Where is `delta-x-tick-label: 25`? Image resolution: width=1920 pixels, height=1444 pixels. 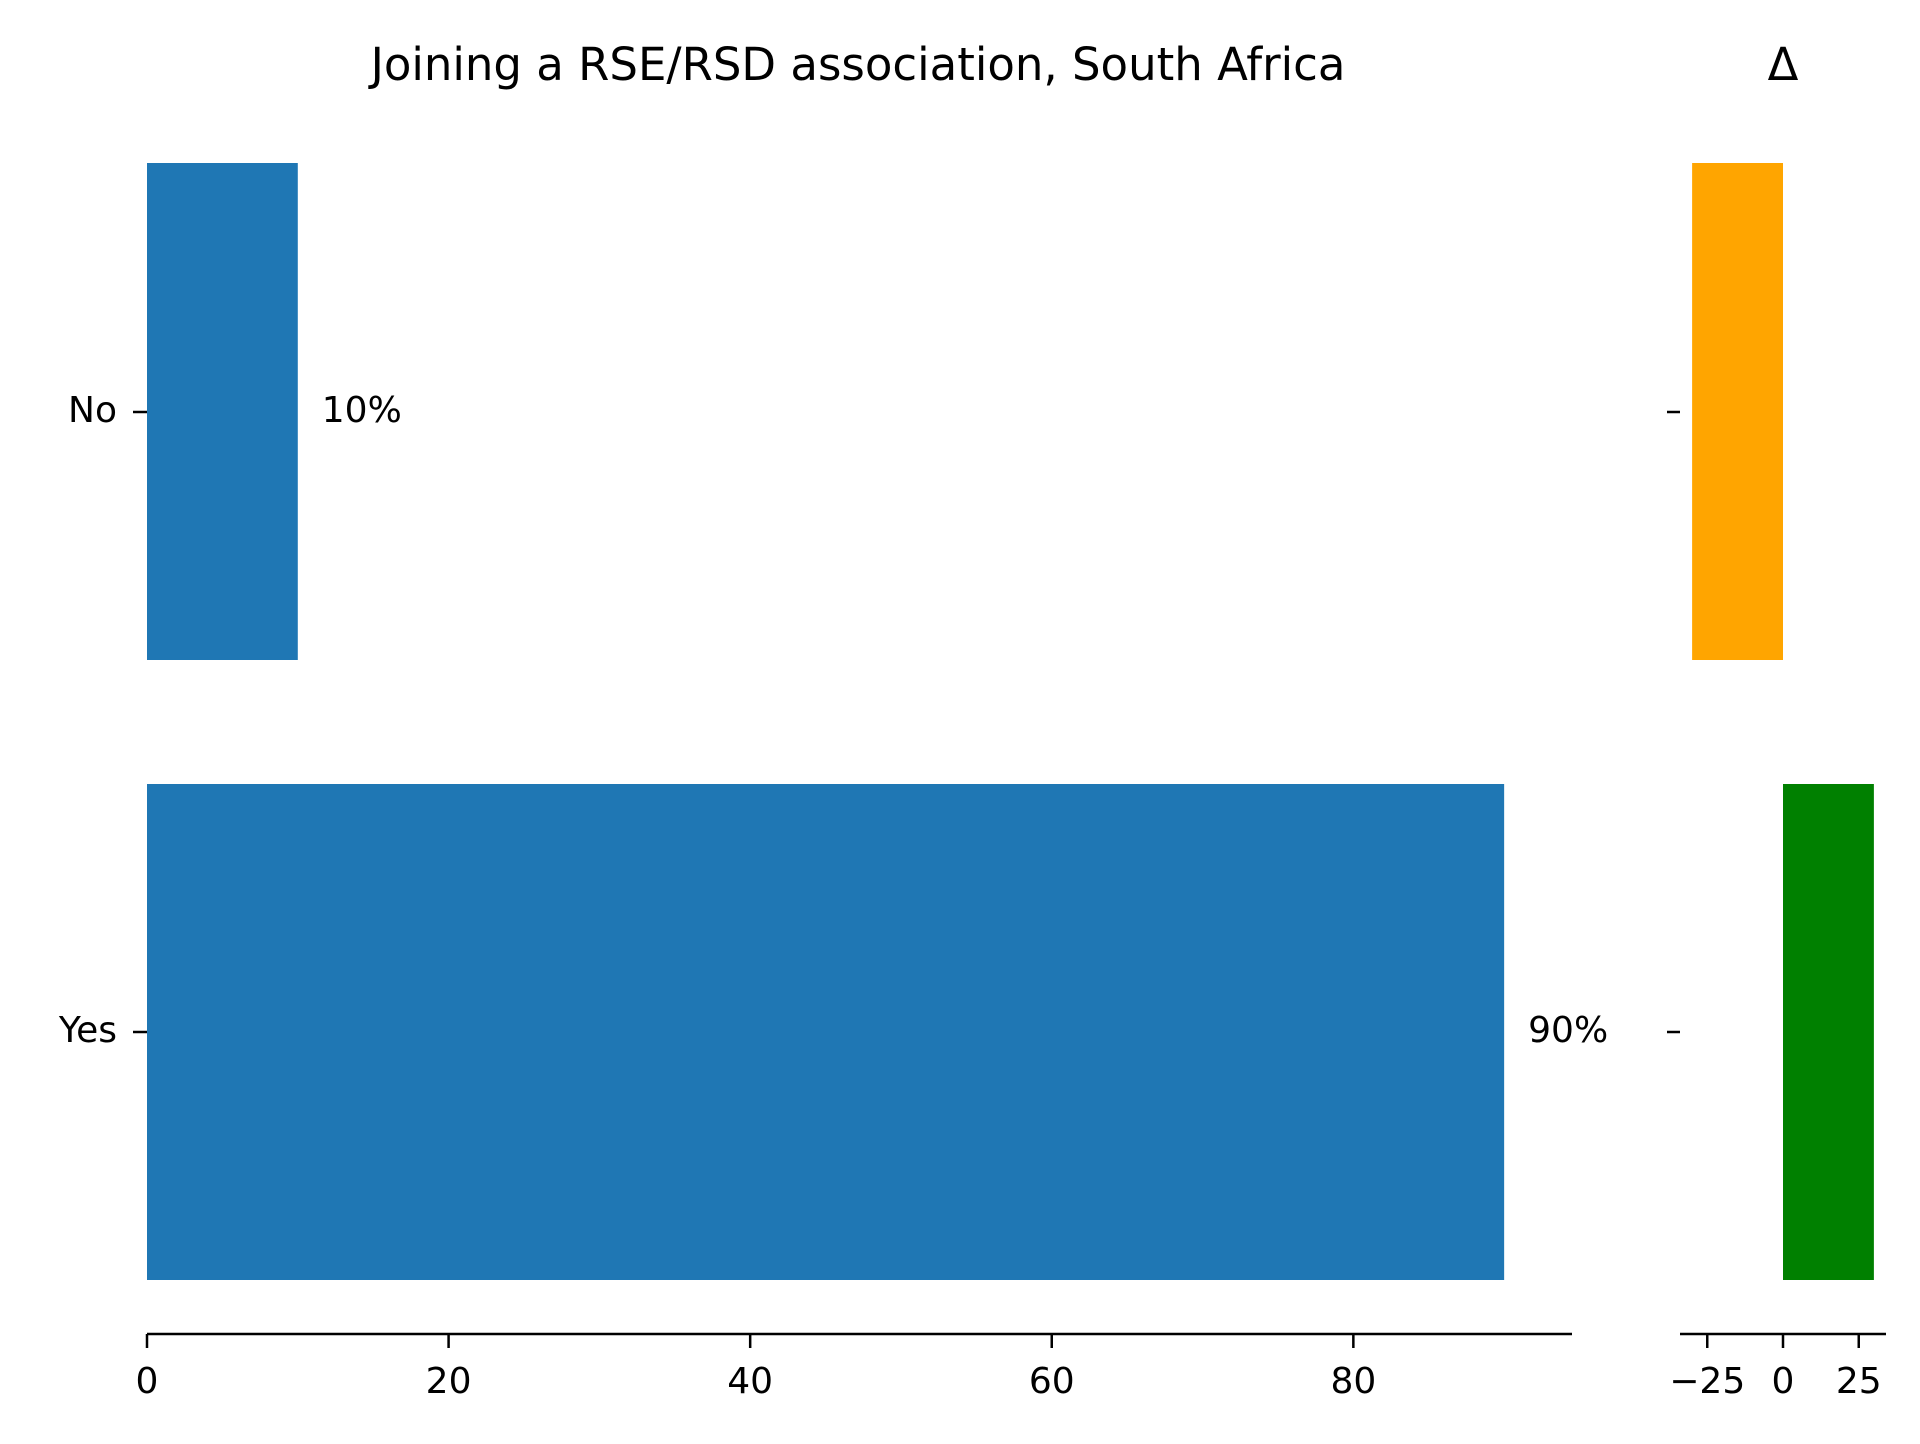
delta-x-tick-label: 25 is located at coordinates (1859, 1381).